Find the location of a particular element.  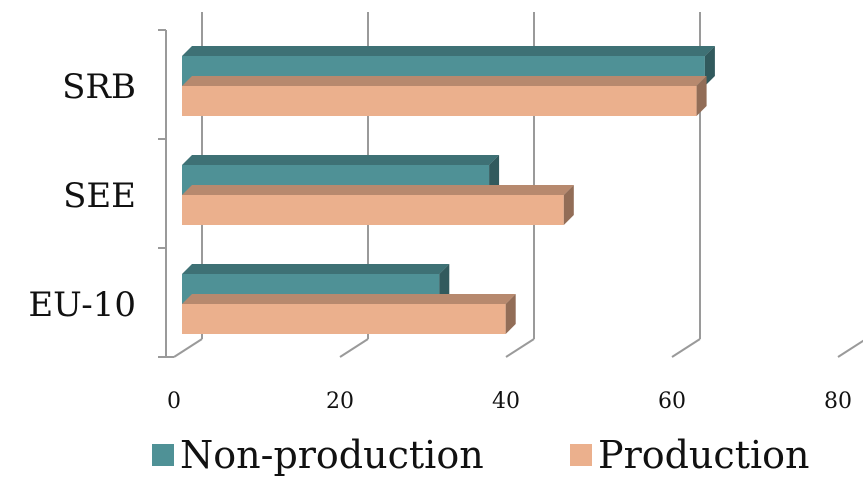

category-label: EU-10 is located at coordinates (82, 305).